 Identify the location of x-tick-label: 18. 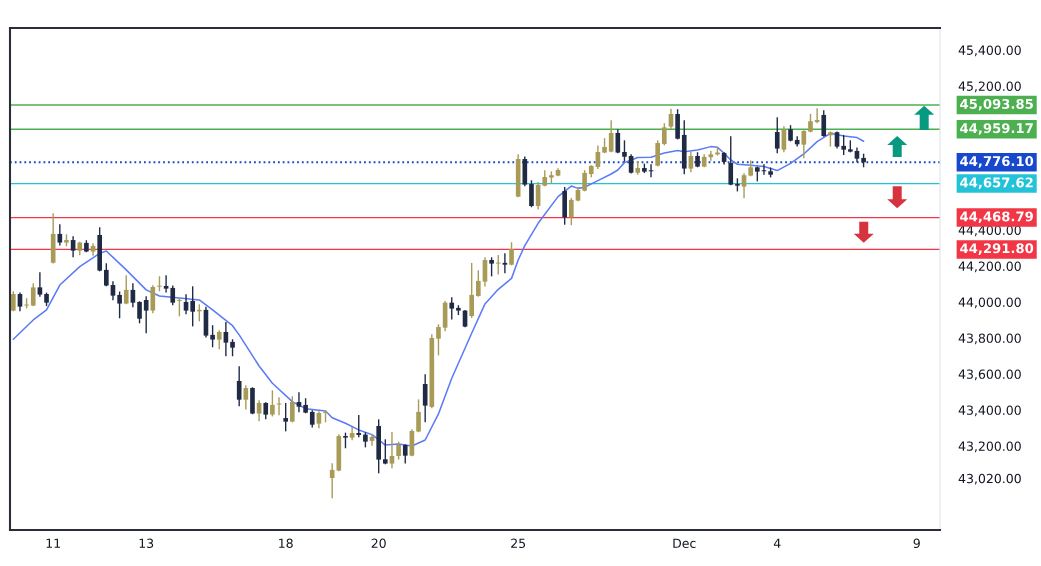
(286, 543).